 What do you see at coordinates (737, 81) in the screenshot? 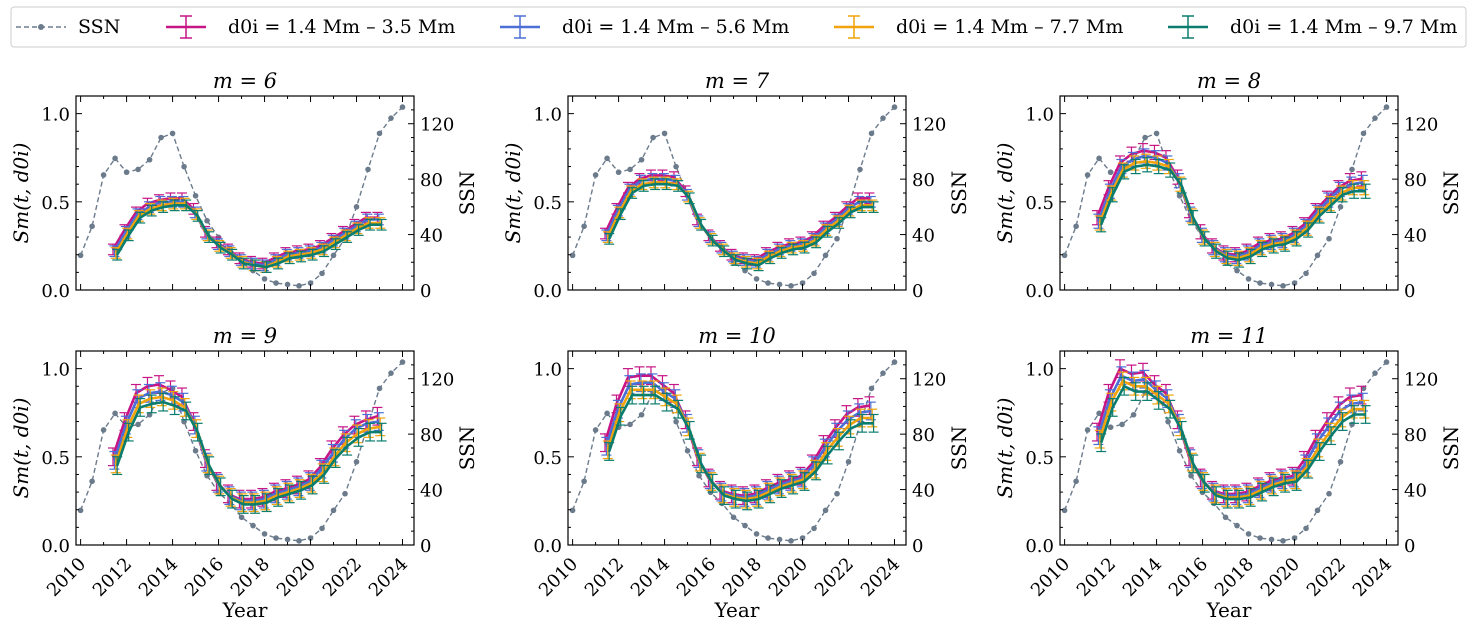
I see `panel-title: m = 7` at bounding box center [737, 81].